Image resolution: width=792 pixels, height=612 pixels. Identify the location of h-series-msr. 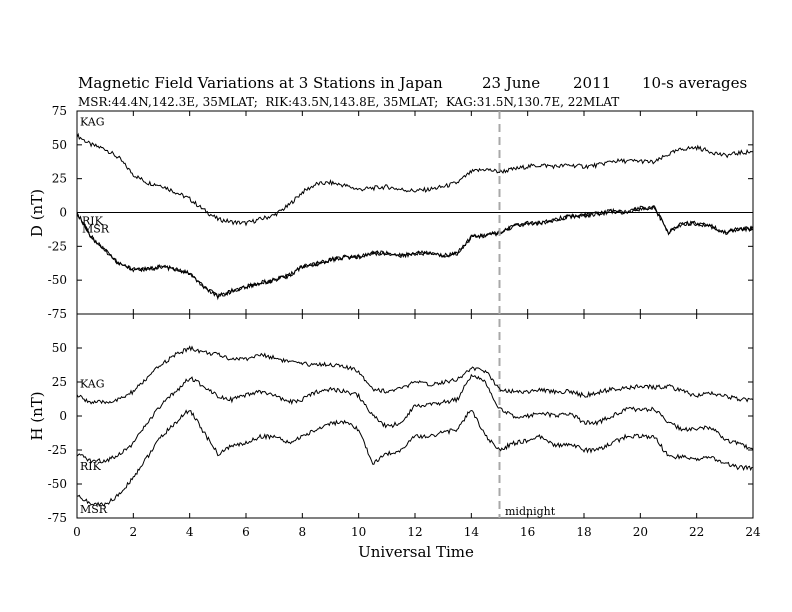
(415, 458).